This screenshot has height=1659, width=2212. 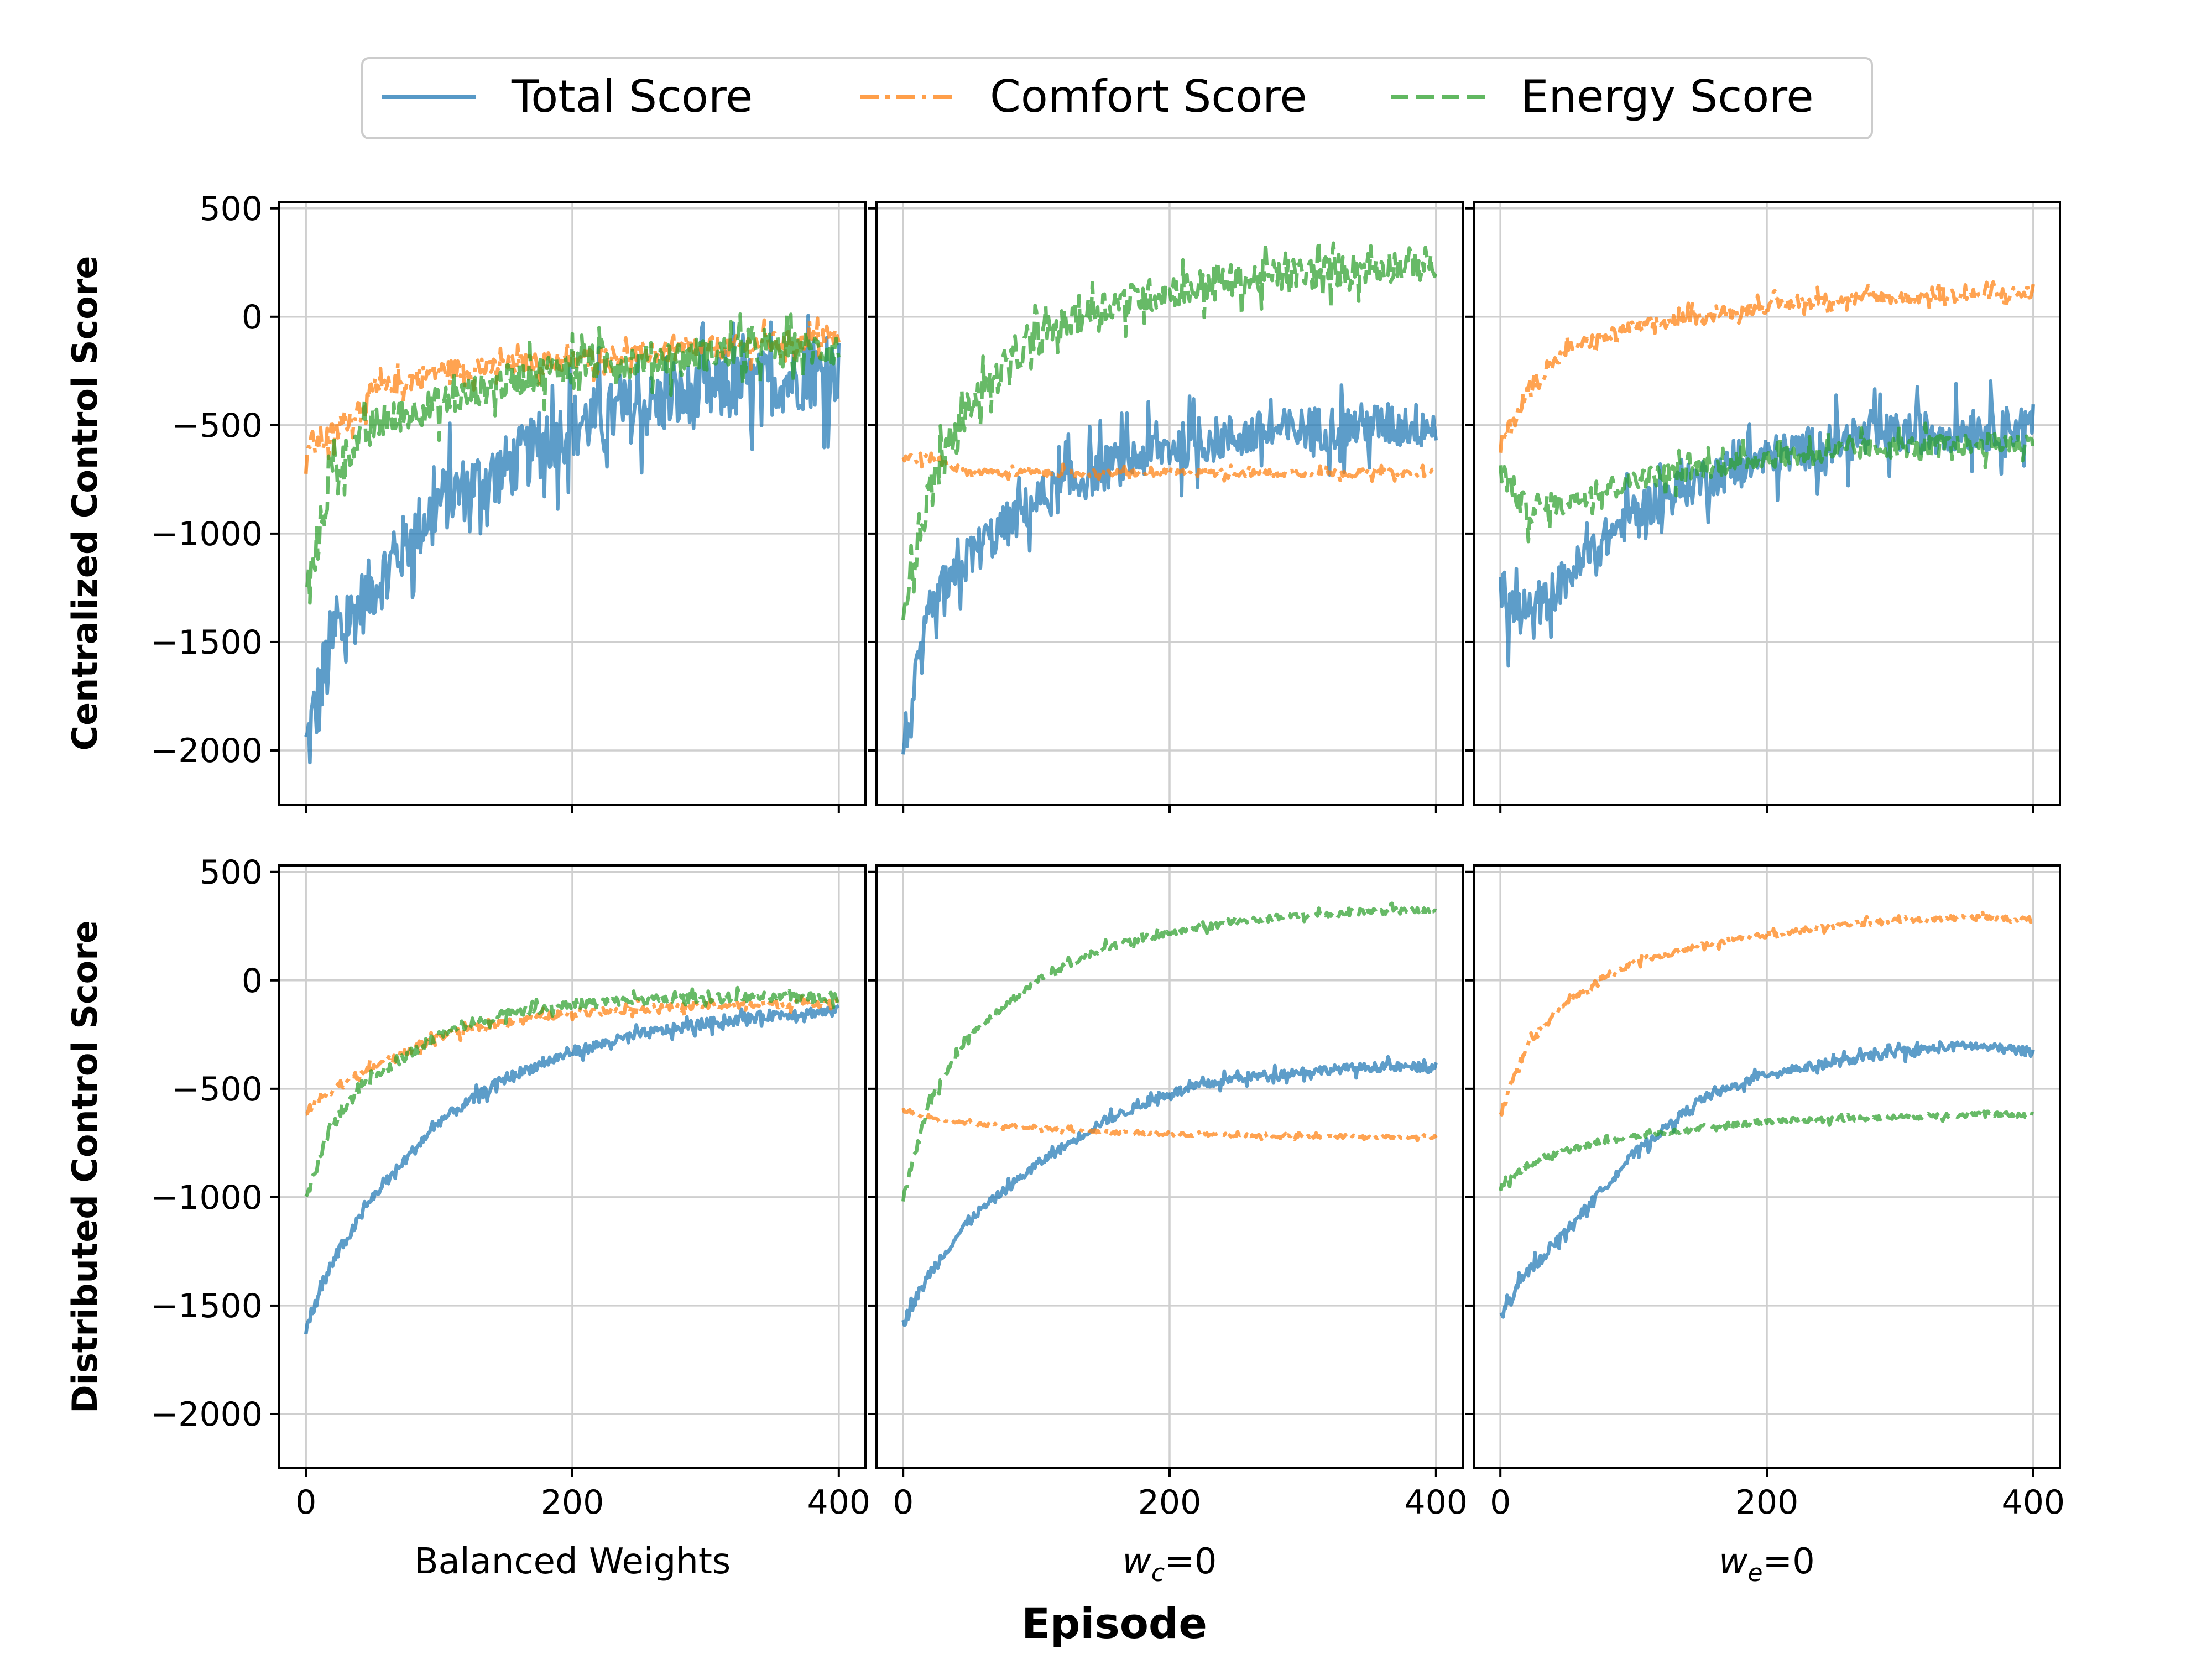 I want to click on subplot-r0-c1, so click(x=1166, y=507).